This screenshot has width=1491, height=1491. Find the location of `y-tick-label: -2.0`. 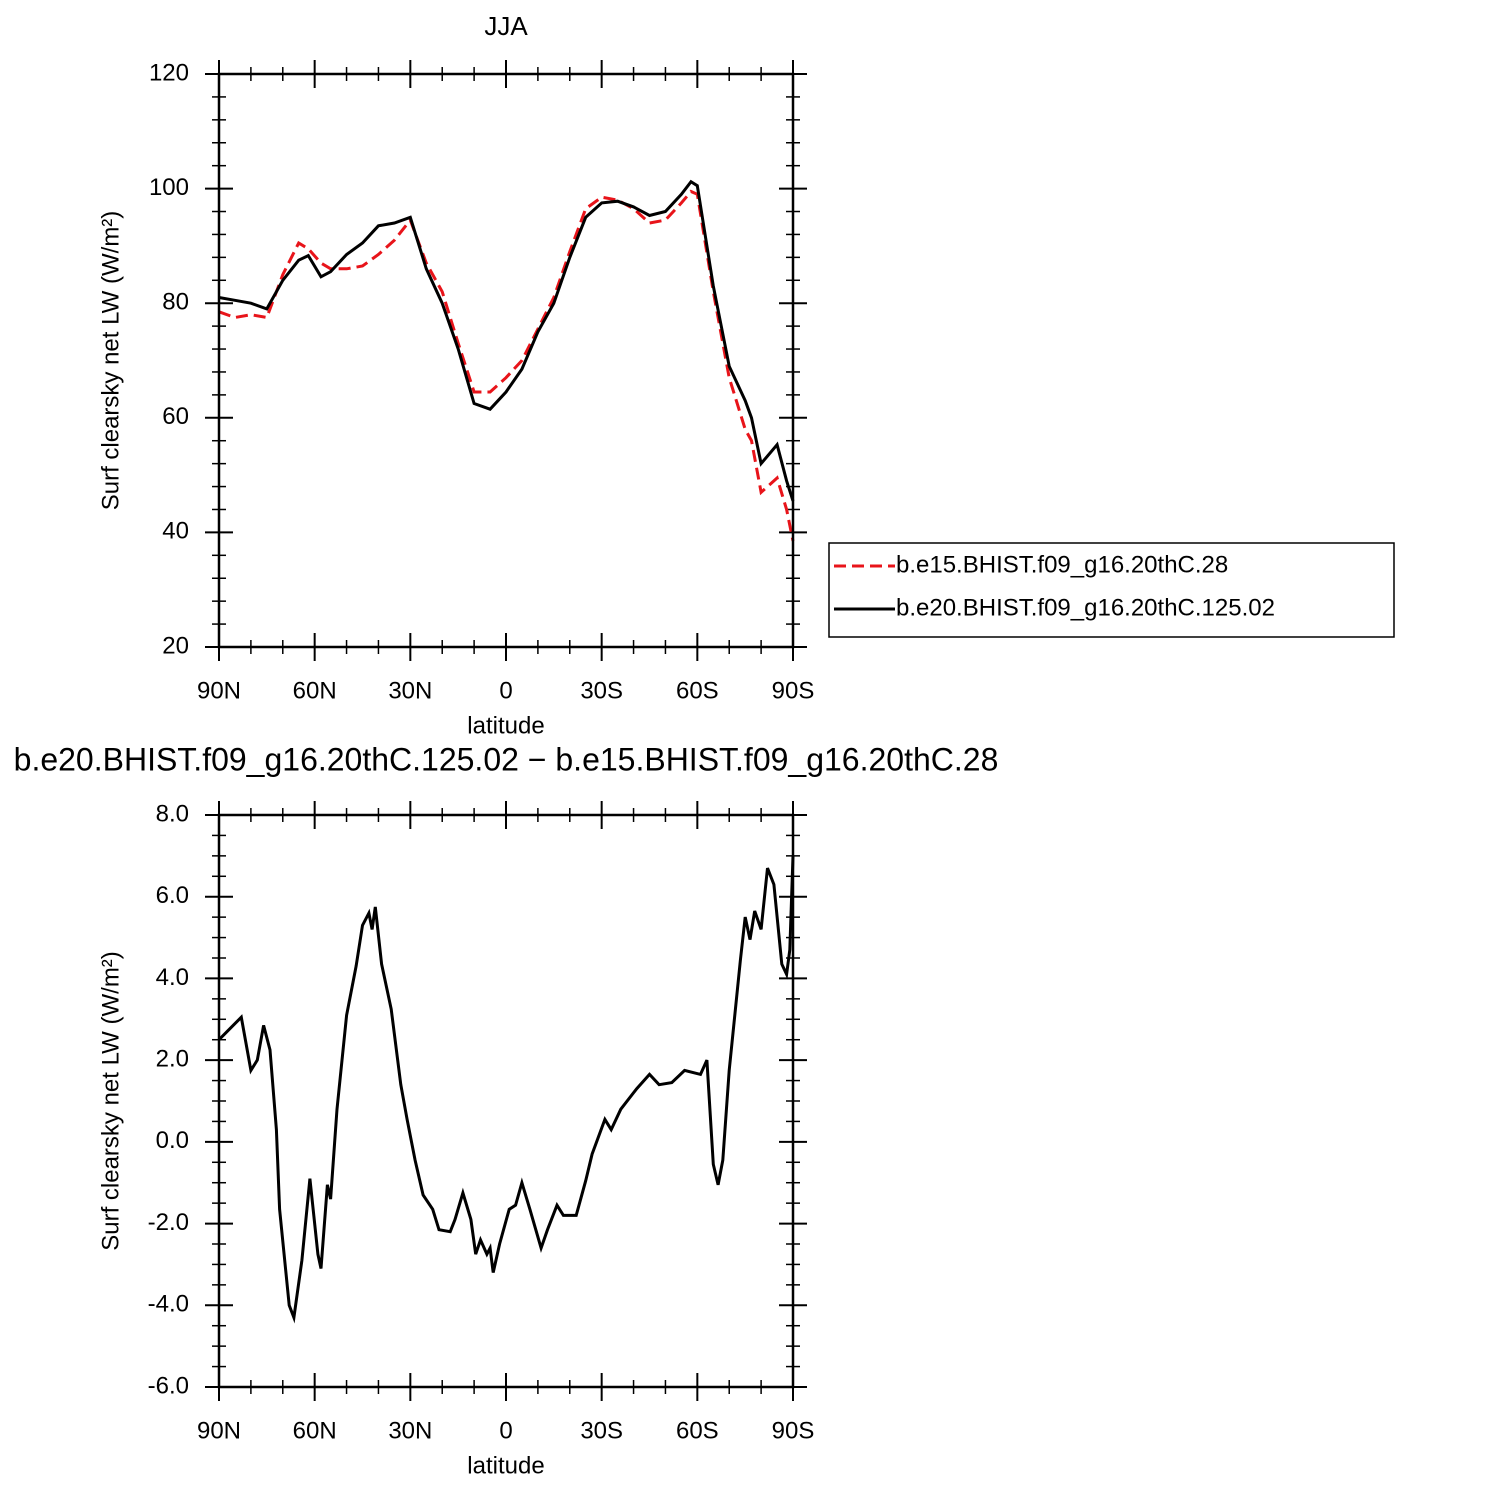

y-tick-label: -2.0 is located at coordinates (168, 1222).